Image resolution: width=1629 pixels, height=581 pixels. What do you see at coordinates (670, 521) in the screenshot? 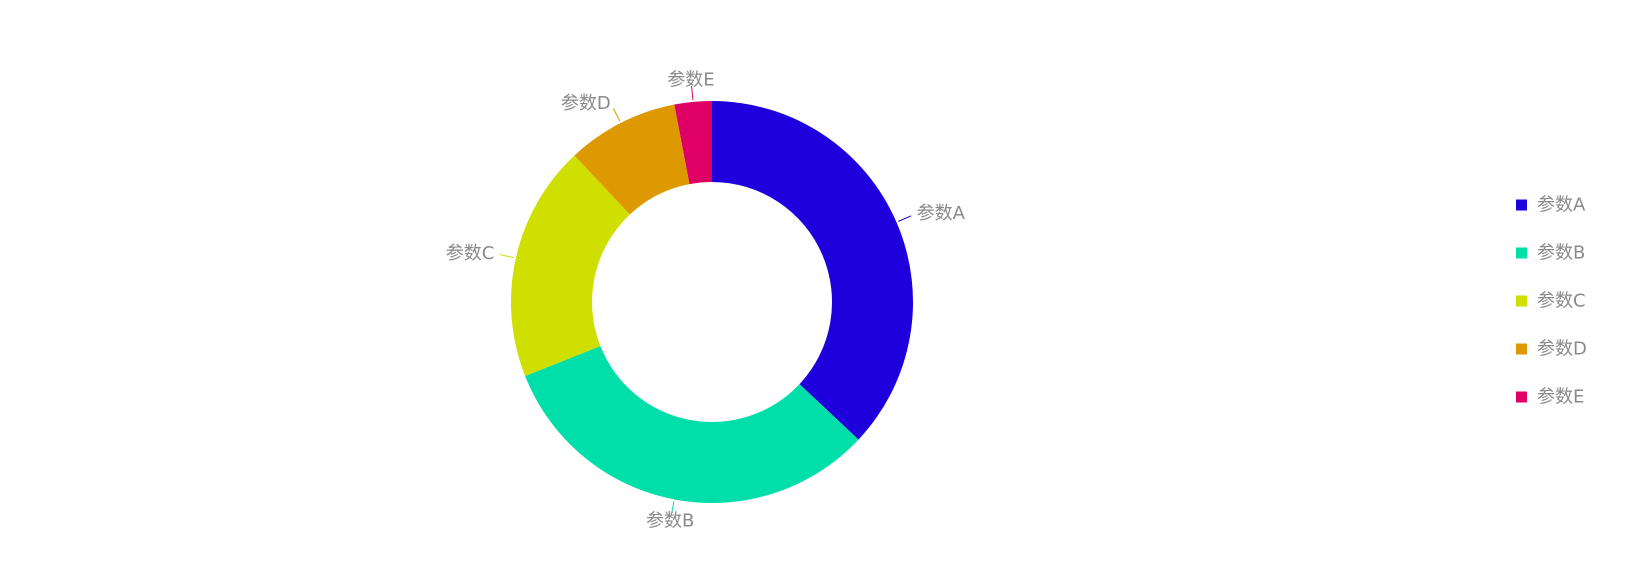
I see `slice-label-1: 参数B` at bounding box center [670, 521].